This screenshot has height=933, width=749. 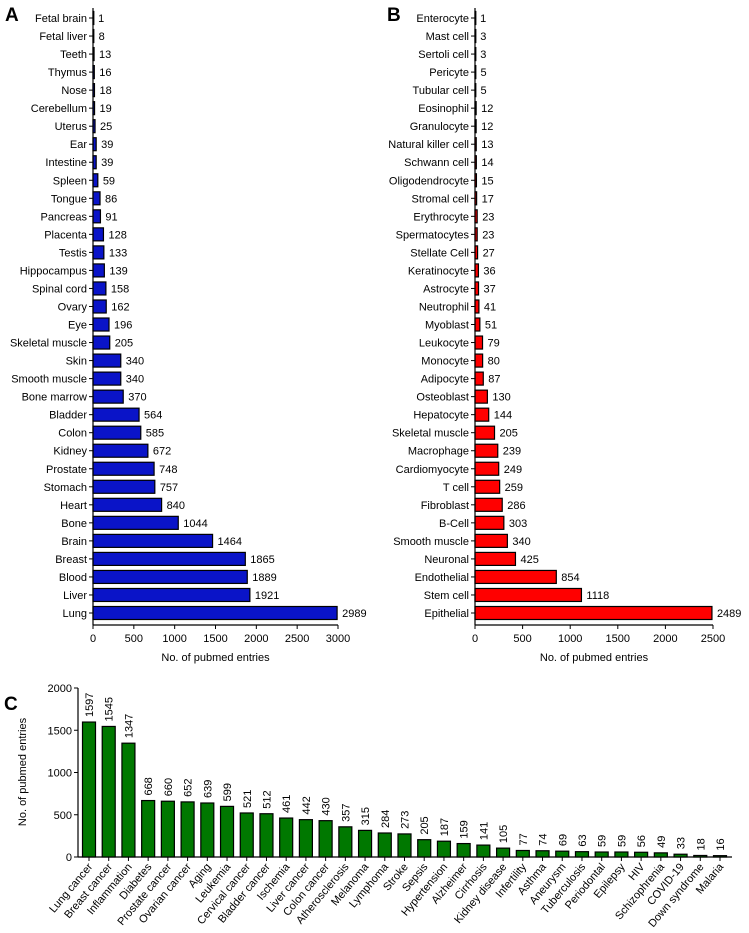 What do you see at coordinates (174, 639) in the screenshot?
I see `x-tick-label: 1000` at bounding box center [174, 639].